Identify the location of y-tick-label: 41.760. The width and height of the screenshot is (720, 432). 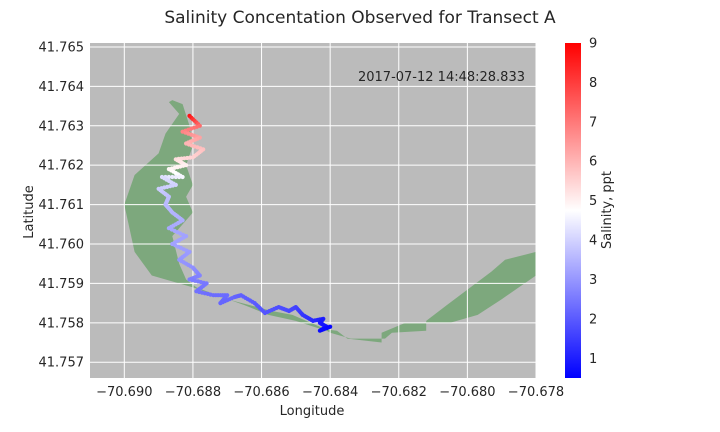
(62, 245).